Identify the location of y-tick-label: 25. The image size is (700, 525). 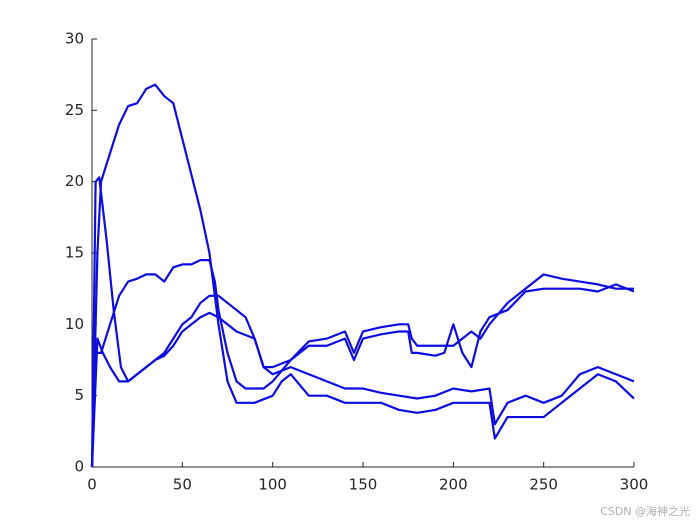
(74, 110).